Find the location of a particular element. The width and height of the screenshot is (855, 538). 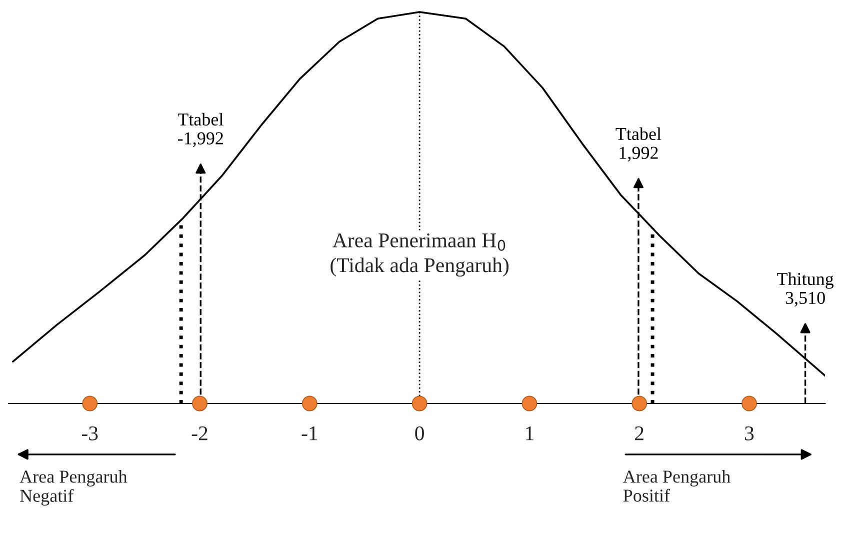

x-tick-label: 3 is located at coordinates (749, 433).